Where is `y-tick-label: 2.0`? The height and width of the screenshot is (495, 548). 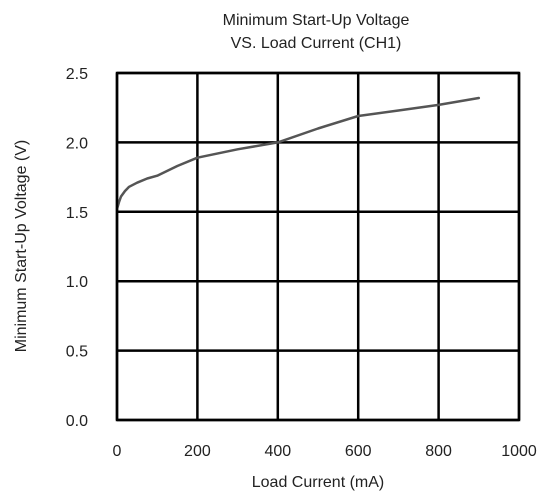 y-tick-label: 2.0 is located at coordinates (77, 143).